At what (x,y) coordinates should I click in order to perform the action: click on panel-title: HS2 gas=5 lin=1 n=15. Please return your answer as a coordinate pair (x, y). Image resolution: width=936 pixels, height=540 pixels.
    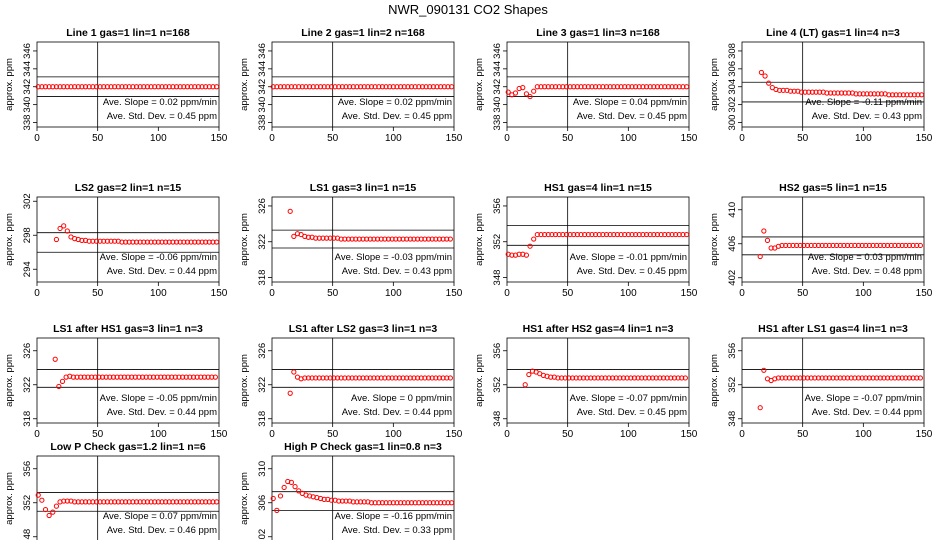
    Looking at the image, I should click on (833, 188).